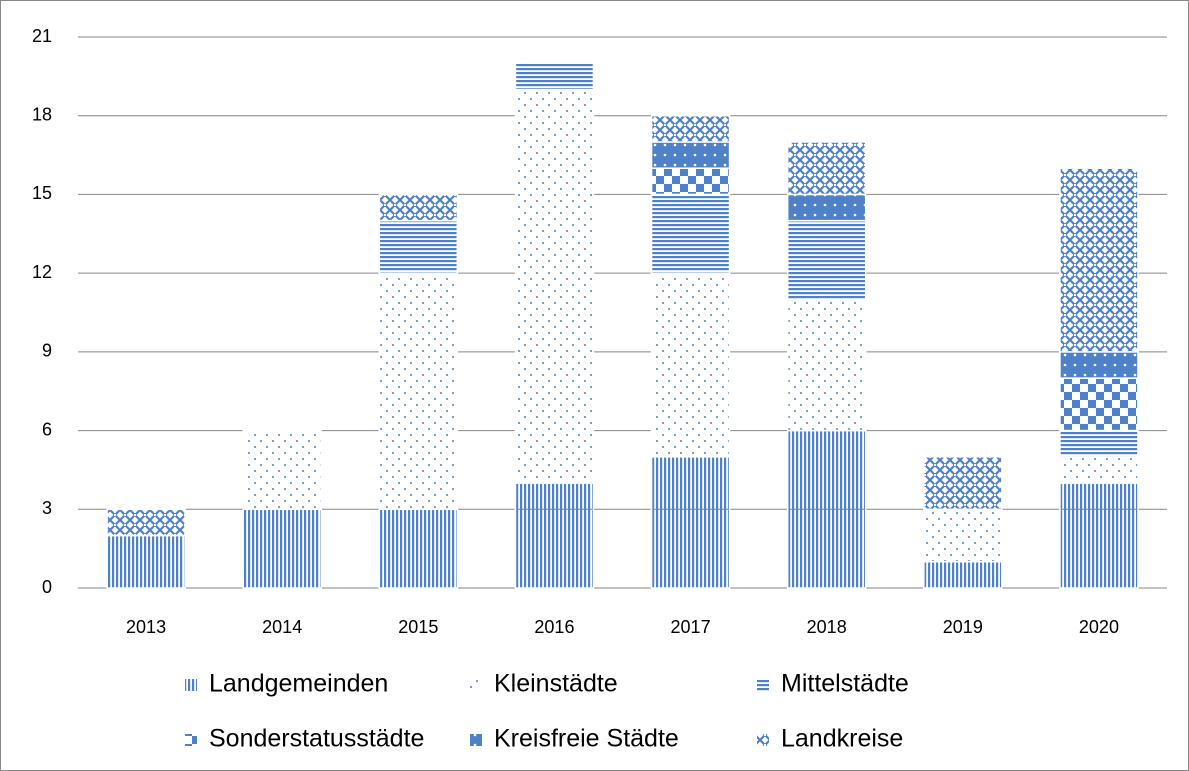  What do you see at coordinates (842, 739) in the screenshot?
I see `legend-label: Landkreise` at bounding box center [842, 739].